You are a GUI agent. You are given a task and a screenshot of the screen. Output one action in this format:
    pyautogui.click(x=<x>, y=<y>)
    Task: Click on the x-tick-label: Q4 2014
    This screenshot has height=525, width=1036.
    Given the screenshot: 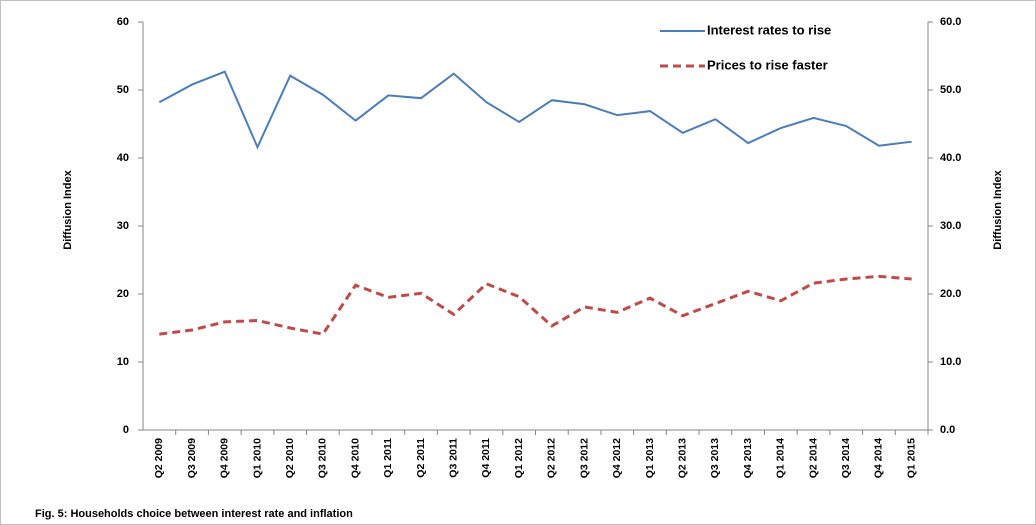 What is the action you would take?
    pyautogui.click(x=879, y=458)
    